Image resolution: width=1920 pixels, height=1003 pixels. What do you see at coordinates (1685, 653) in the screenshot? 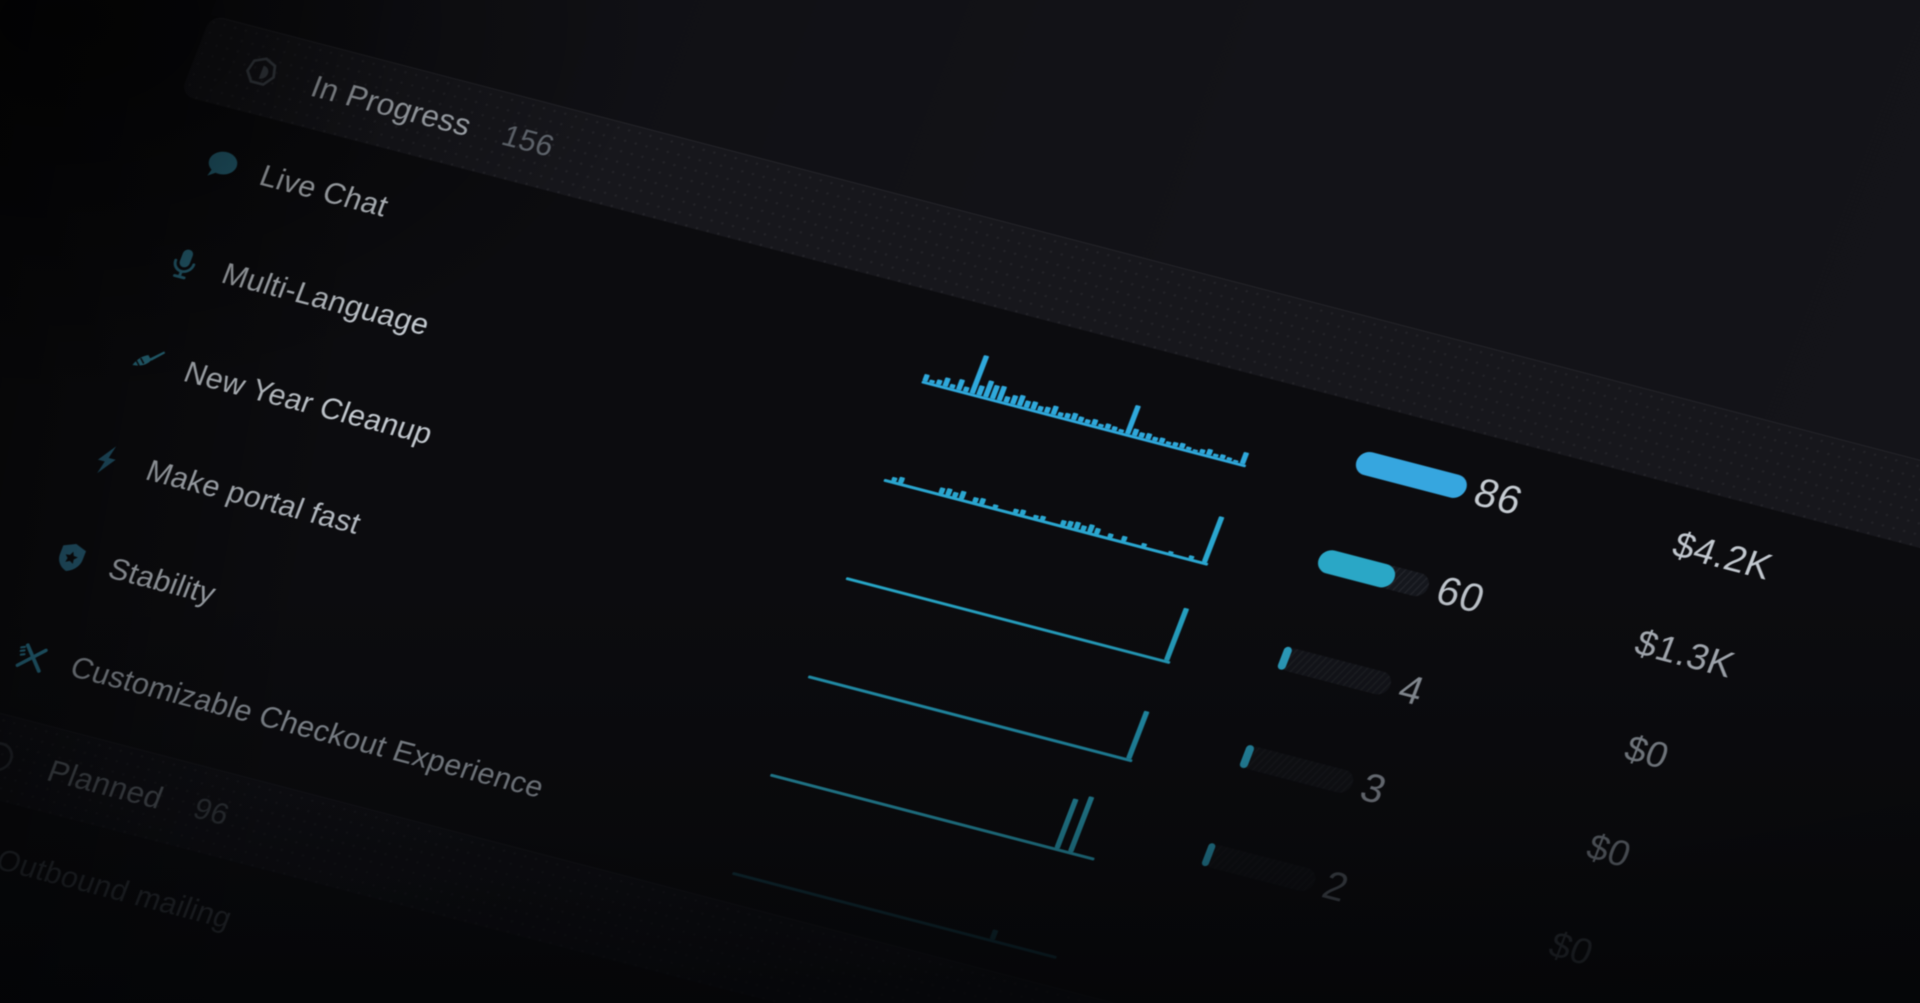
I see `feature-revenue: $1.3K` at bounding box center [1685, 653].